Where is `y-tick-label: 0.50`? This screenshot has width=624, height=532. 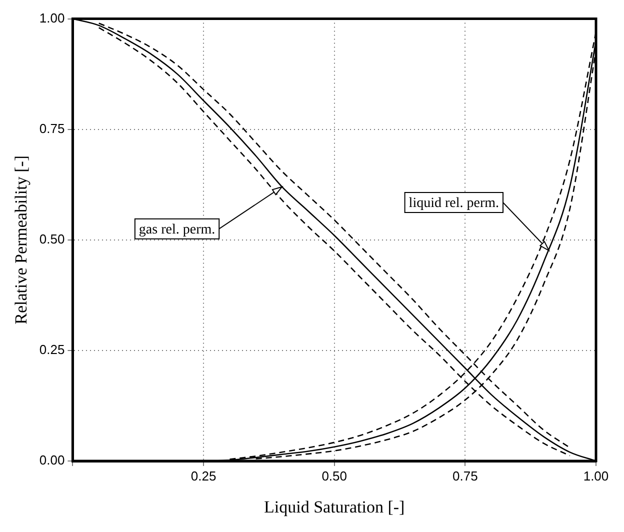 y-tick-label: 0.50 is located at coordinates (52, 238).